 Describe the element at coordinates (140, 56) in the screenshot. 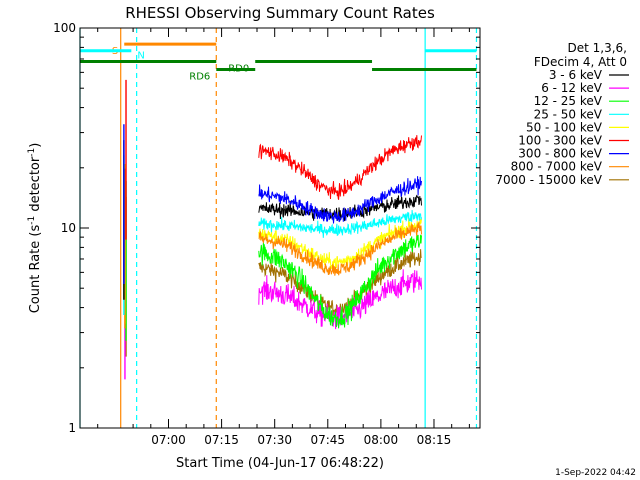

I see `state-bar-label: N` at that location.